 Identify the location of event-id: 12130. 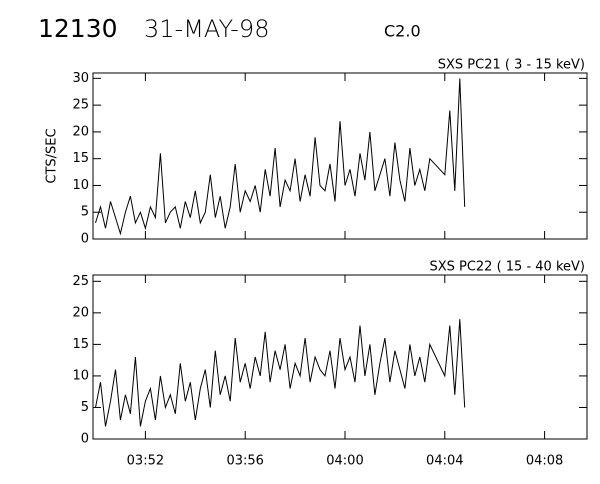
(78, 28).